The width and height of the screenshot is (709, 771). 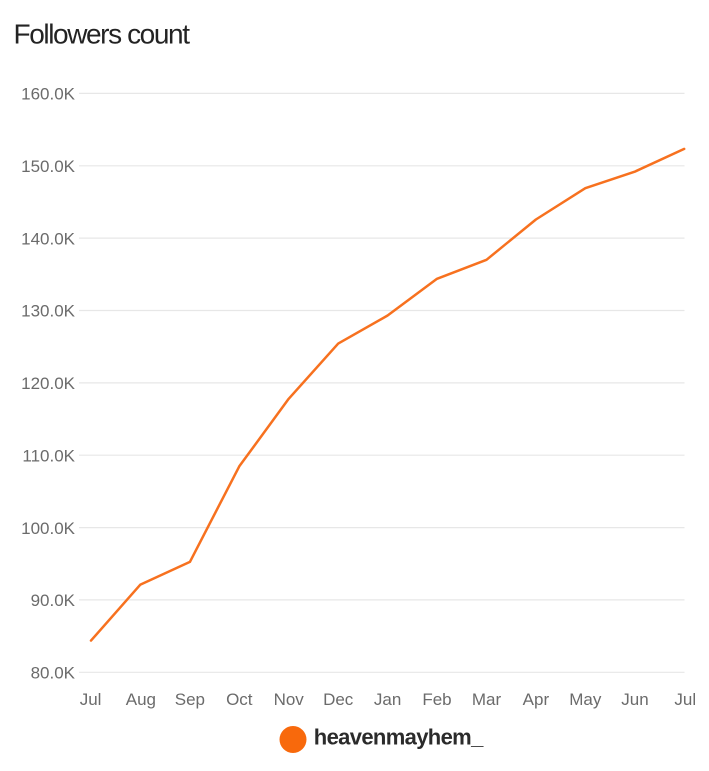 What do you see at coordinates (48, 455) in the screenshot?
I see `svg-text: 110.0K` at bounding box center [48, 455].